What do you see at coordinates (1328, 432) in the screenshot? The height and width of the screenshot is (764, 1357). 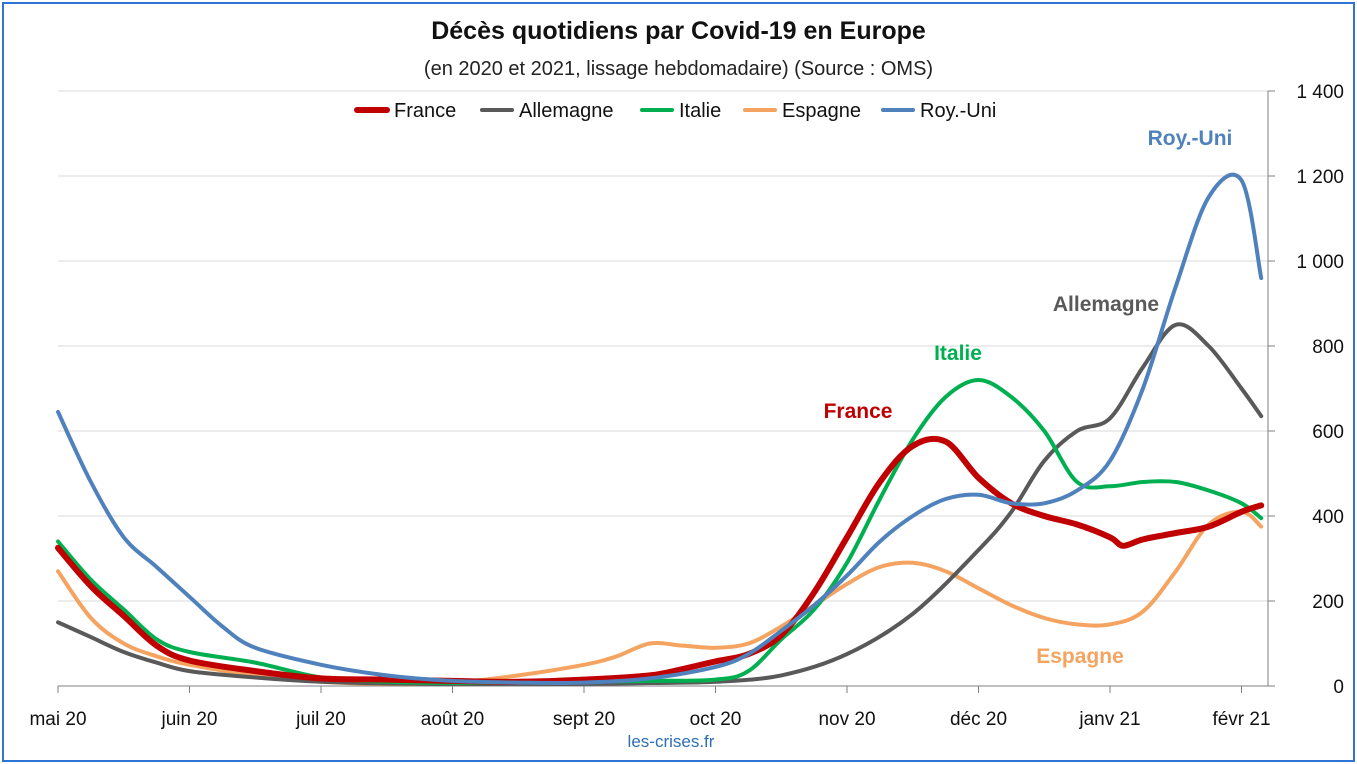 I see `y-tick-label: 600` at bounding box center [1328, 432].